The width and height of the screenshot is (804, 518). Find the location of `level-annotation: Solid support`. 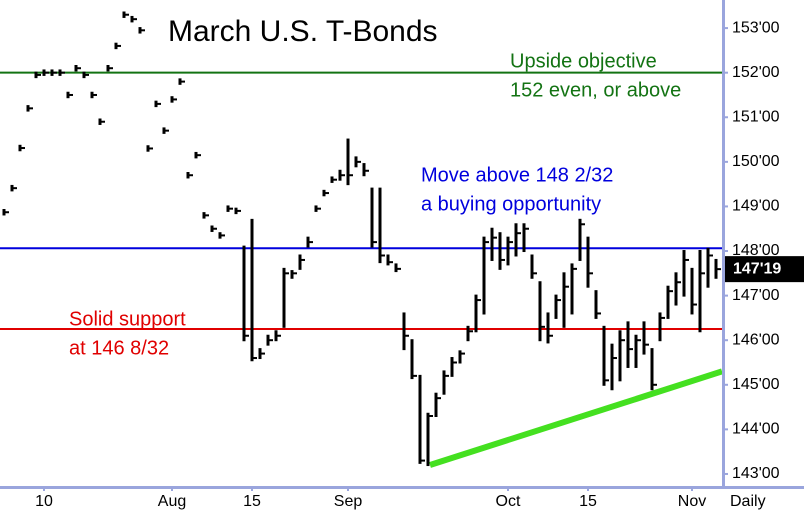

level-annotation: Solid support is located at coordinates (127, 319).